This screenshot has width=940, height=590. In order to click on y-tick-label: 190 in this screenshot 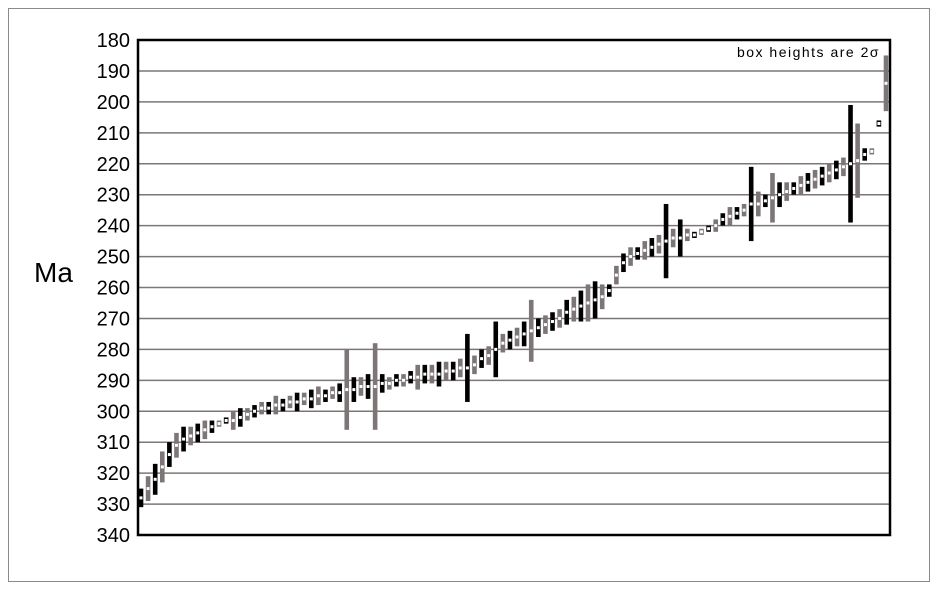, I will do `click(113, 72)`.